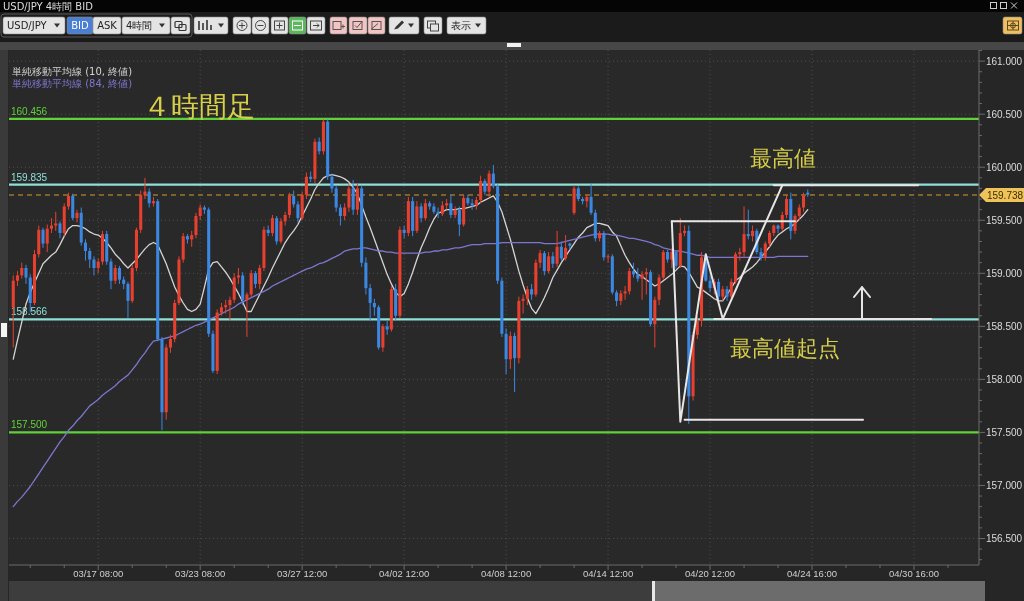  What do you see at coordinates (783, 158) in the screenshot?
I see `annotation: 最高値` at bounding box center [783, 158].